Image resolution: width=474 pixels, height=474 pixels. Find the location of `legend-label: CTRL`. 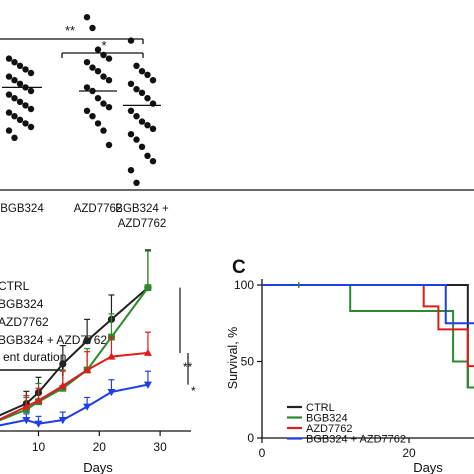

legend-label: CTRL is located at coordinates (320, 408).